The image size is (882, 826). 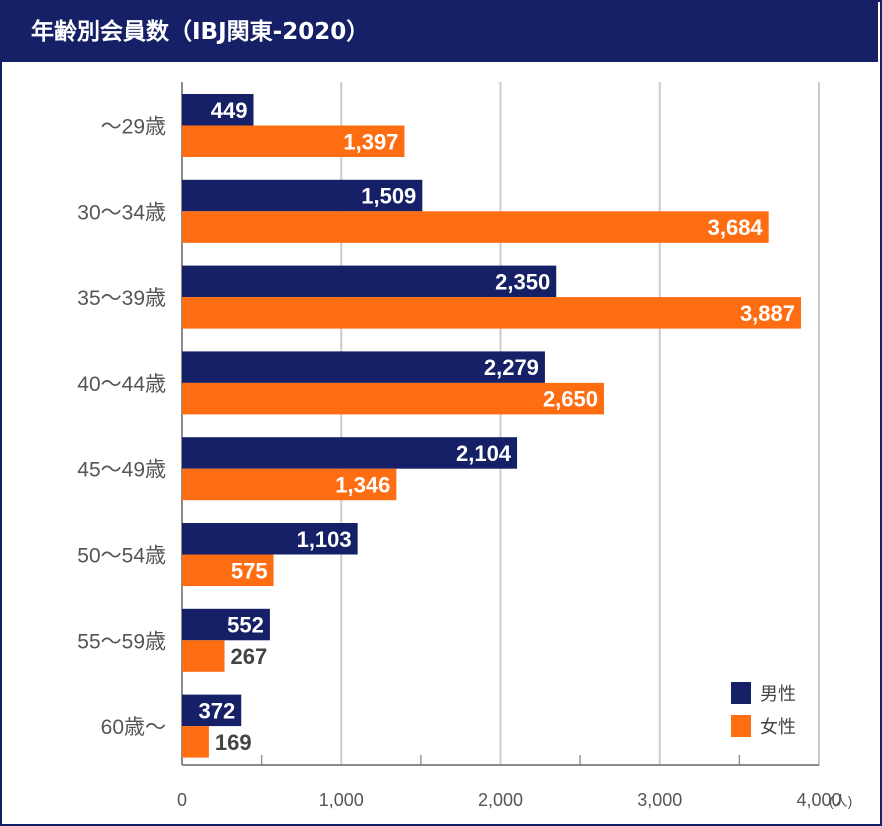 I want to click on data-label: 449, so click(x=229, y=110).